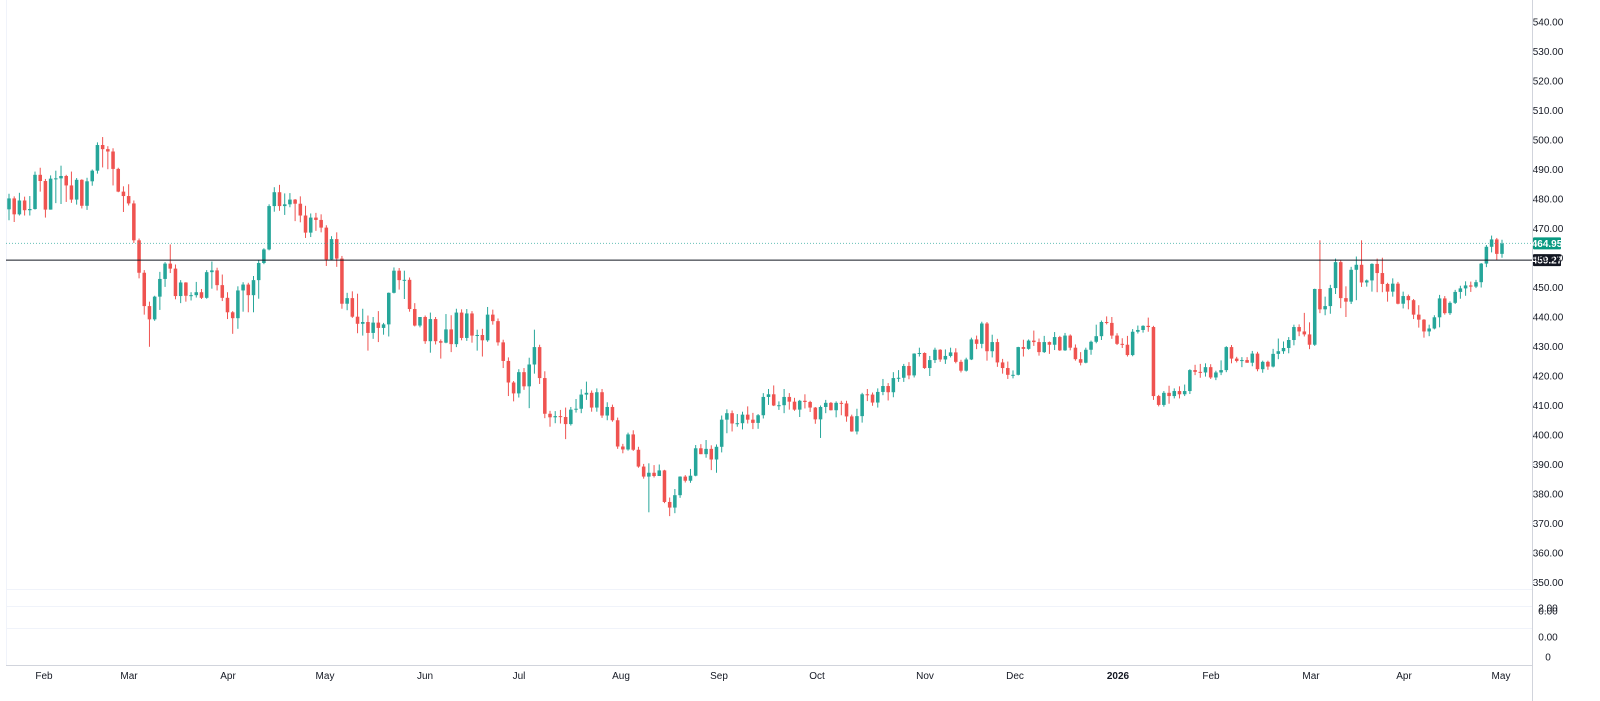 The width and height of the screenshot is (1600, 701). What do you see at coordinates (1015, 676) in the screenshot?
I see `time-tick-label: Dec` at bounding box center [1015, 676].